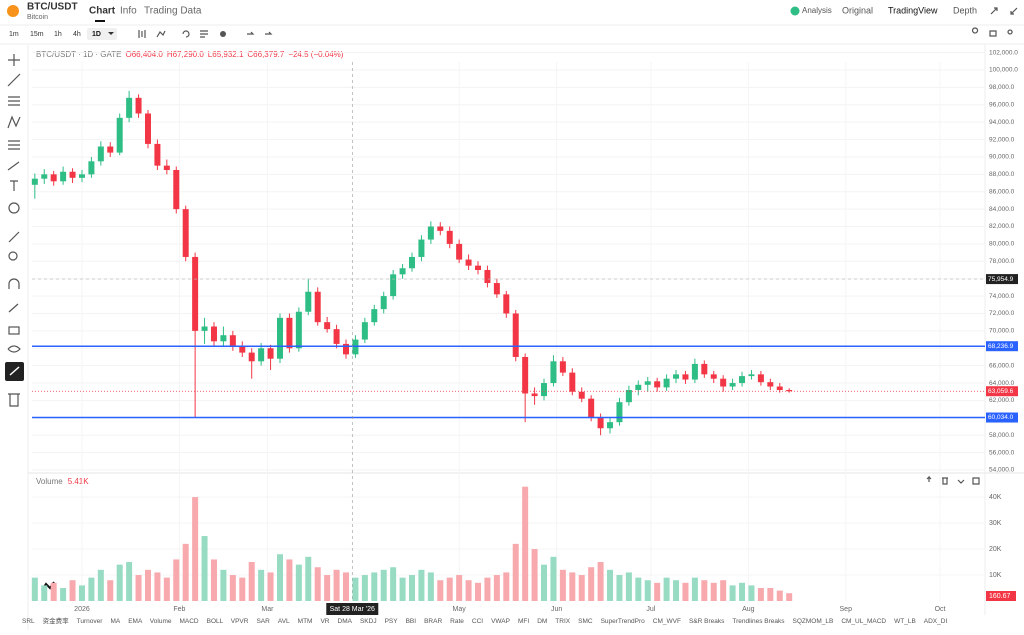  I want to click on indicator: Rate, so click(457, 621).